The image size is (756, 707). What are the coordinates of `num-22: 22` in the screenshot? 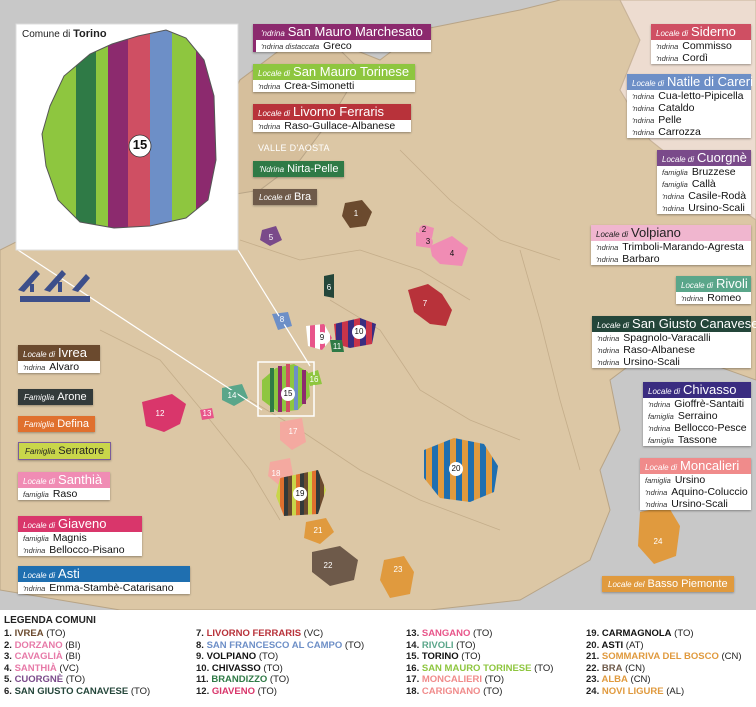 It's located at (328, 565).